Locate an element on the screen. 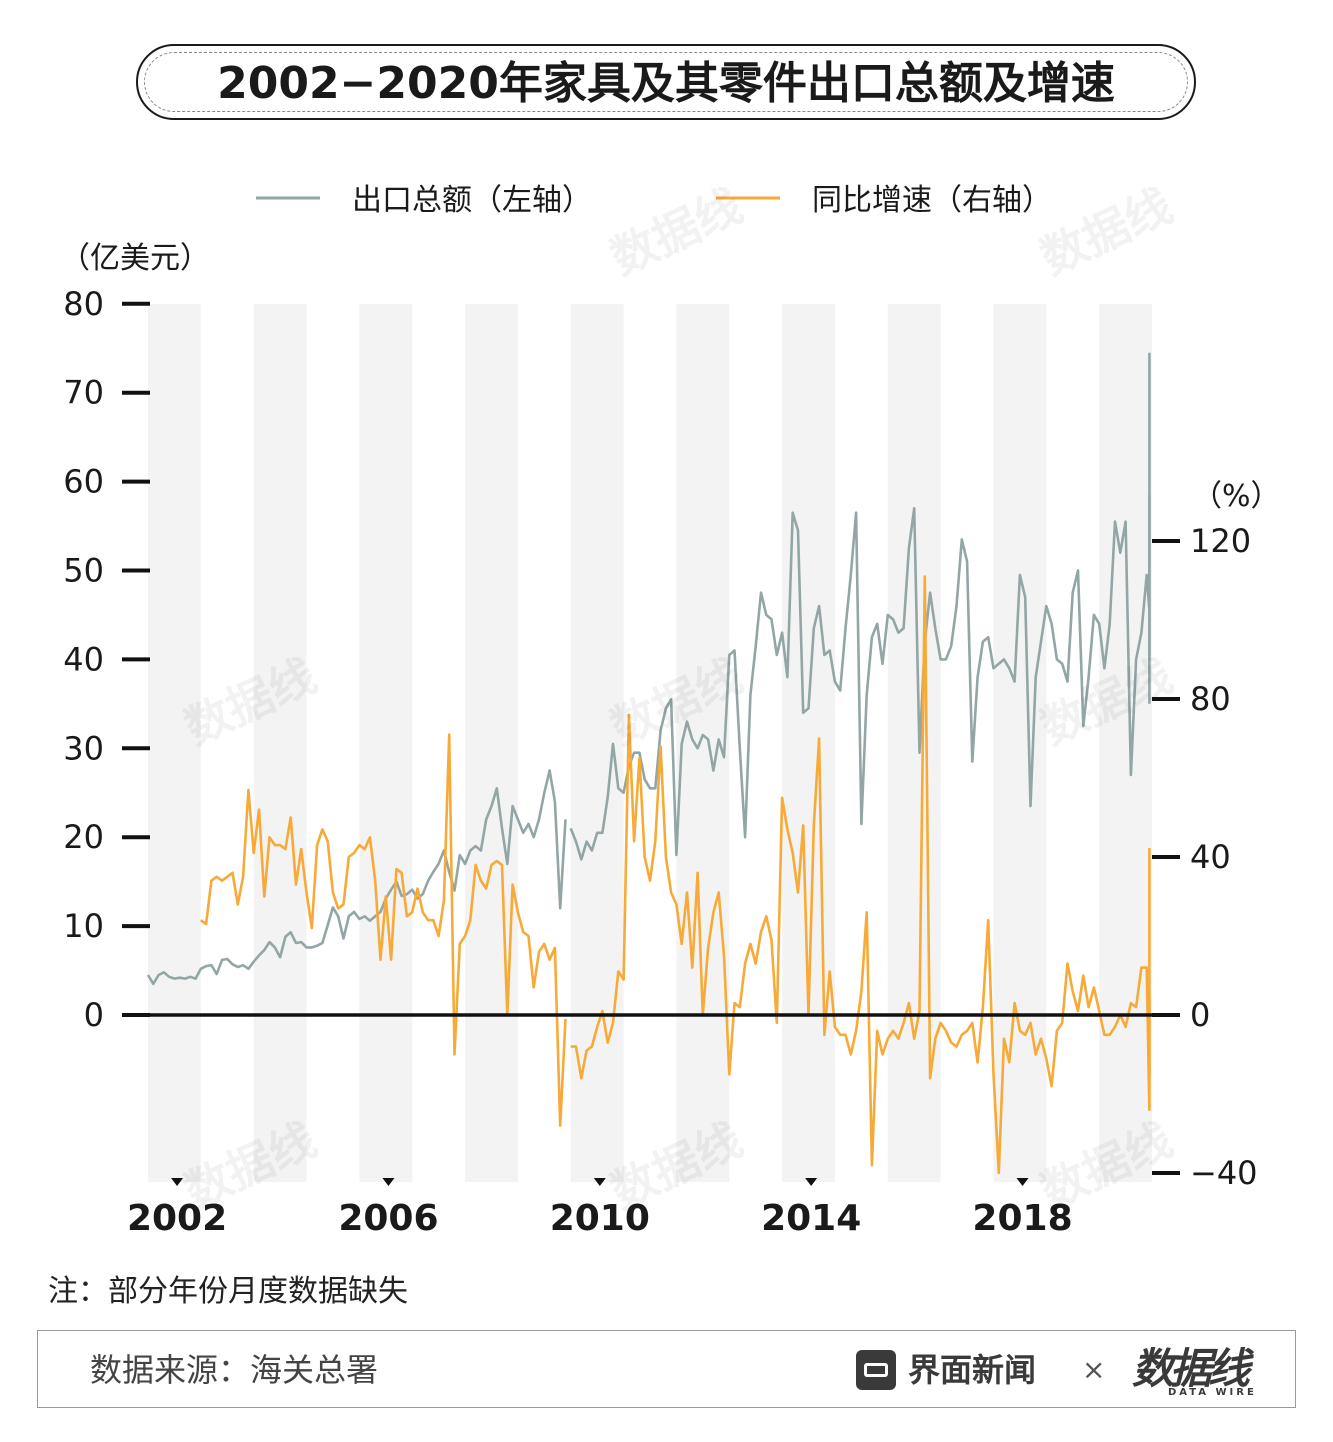  legend-label-amount: 出口总额（左轴） is located at coordinates (472, 200).